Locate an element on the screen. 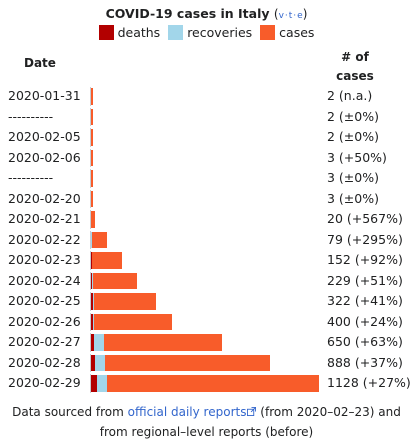 Image resolution: width=413 pixels, height=448 pixels. column-header-date: Date is located at coordinates (40, 63).